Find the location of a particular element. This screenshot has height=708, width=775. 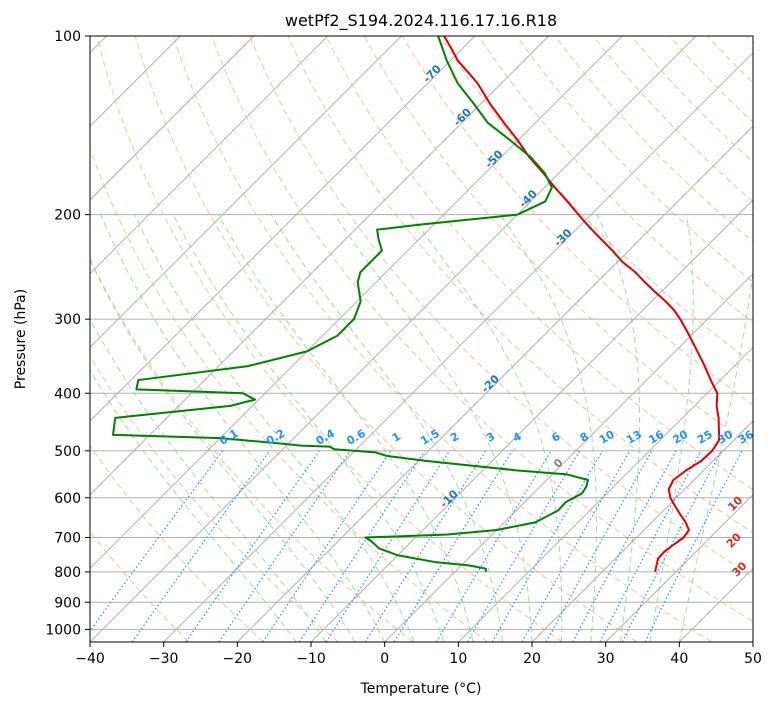

x-tick-label: −20 is located at coordinates (238, 659).